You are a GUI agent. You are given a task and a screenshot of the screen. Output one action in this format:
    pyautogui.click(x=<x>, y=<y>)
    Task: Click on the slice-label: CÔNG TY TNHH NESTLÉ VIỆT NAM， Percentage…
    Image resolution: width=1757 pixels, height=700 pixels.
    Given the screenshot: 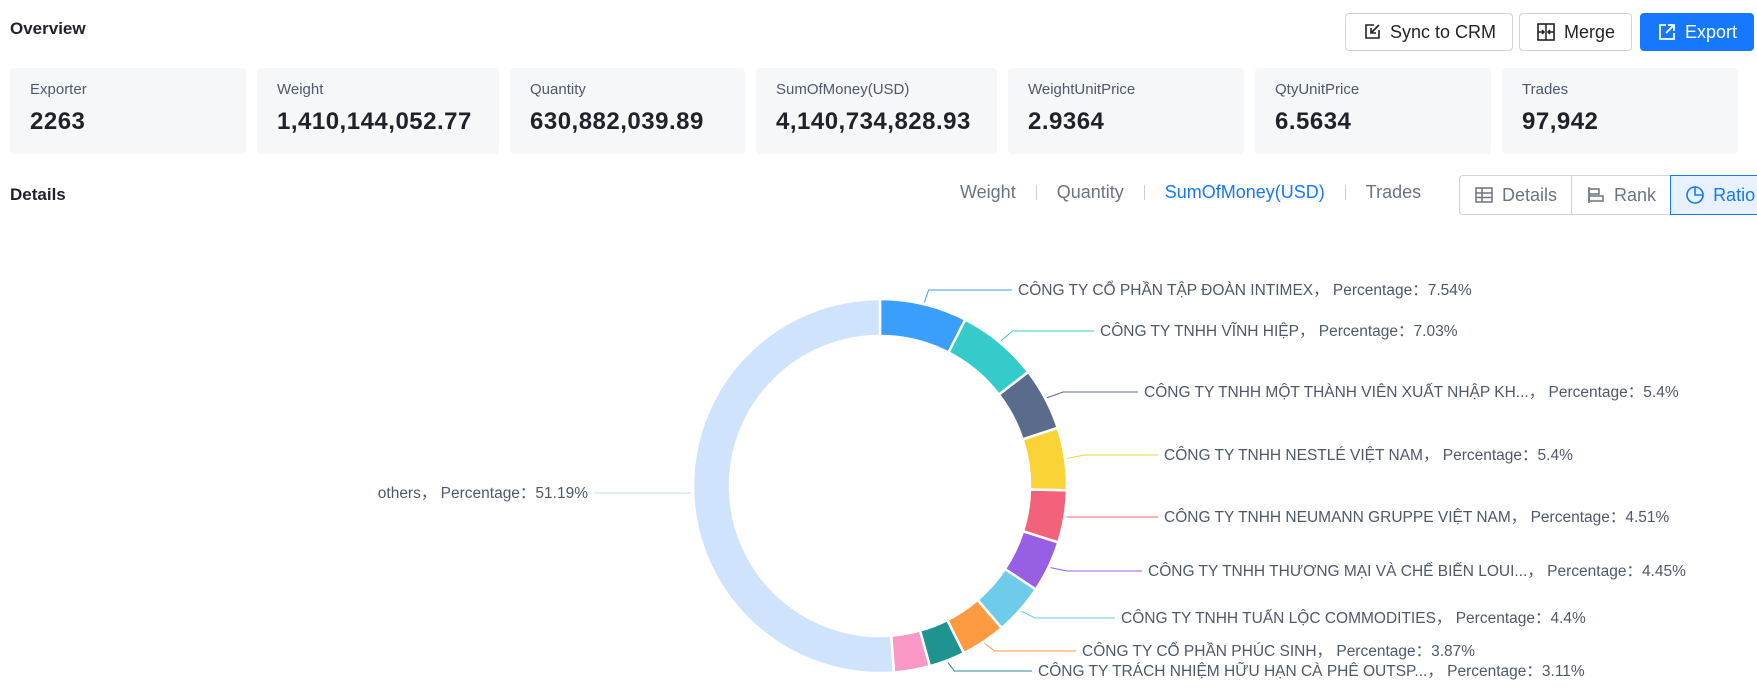 What is the action you would take?
    pyautogui.click(x=1368, y=455)
    